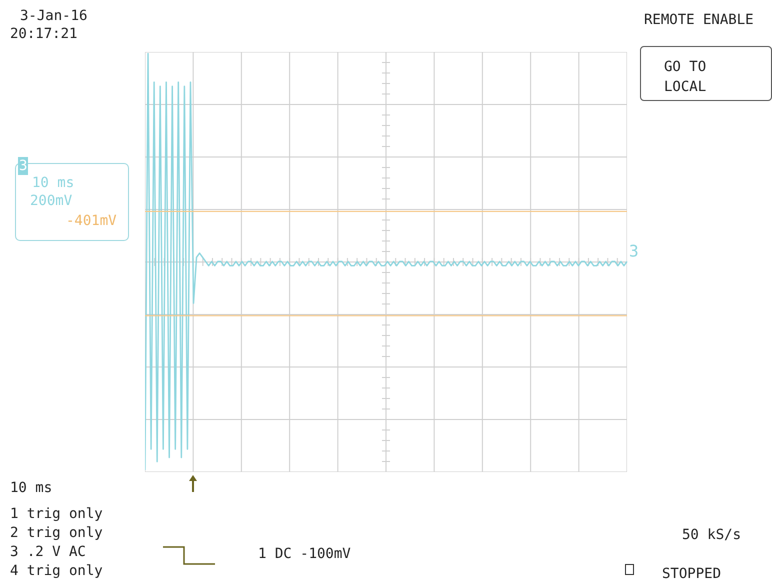 Image resolution: width=772 pixels, height=586 pixels. I want to click on text: 200mV, so click(51, 201).